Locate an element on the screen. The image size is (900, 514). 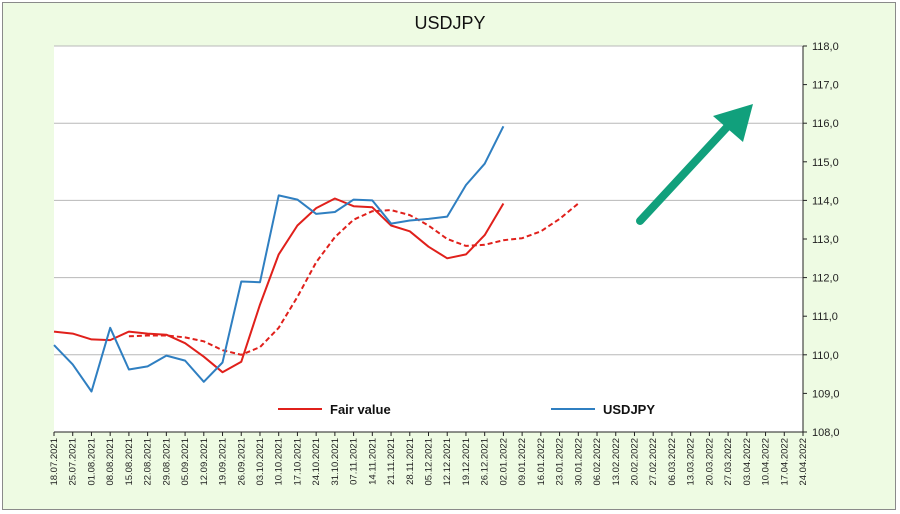
trend-arrow is located at coordinates (694, 164).